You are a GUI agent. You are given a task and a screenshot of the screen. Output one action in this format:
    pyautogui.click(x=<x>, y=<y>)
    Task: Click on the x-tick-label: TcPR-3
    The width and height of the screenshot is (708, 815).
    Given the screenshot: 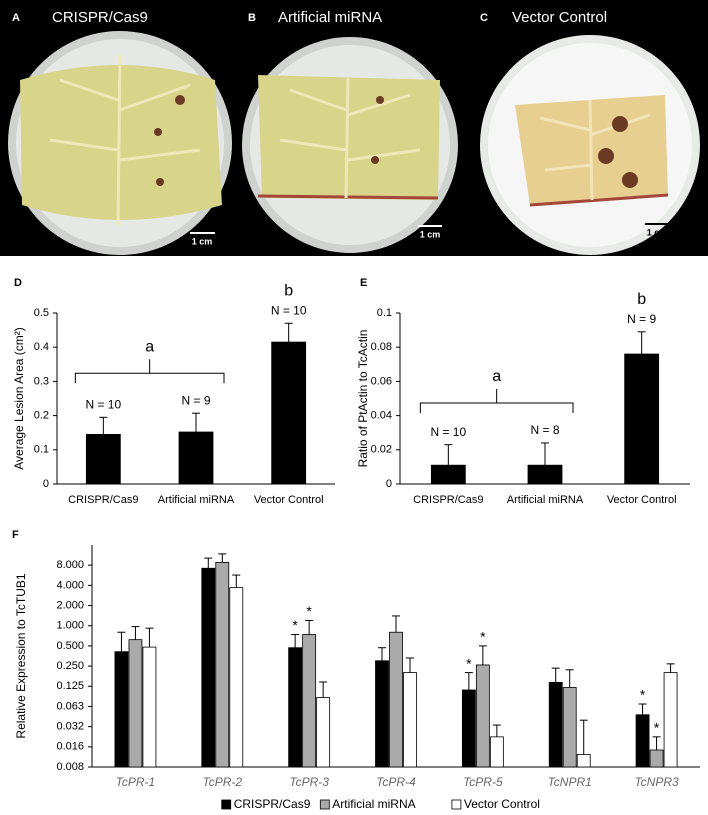 What is the action you would take?
    pyautogui.click(x=309, y=782)
    